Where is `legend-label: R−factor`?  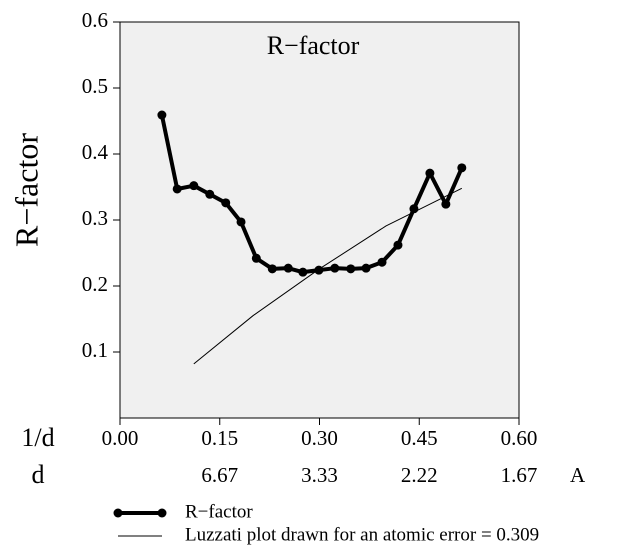
legend-label: R−factor is located at coordinates (219, 511).